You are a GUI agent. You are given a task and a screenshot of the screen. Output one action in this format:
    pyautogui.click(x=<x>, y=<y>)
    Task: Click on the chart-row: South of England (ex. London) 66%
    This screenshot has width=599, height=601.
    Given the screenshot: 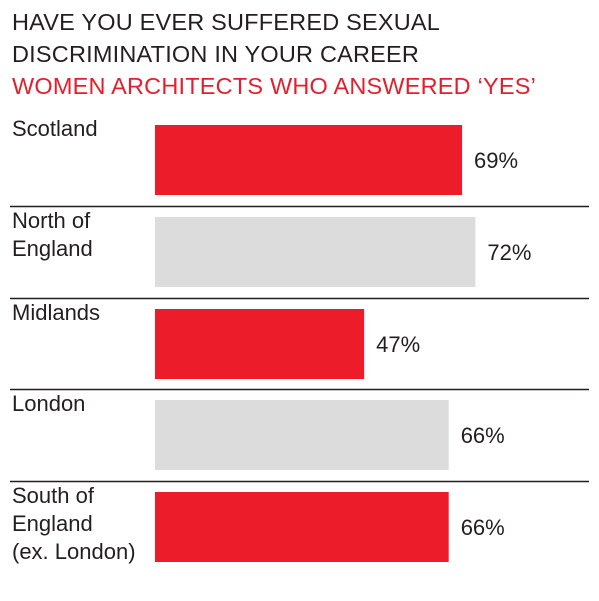 What is the action you would take?
    pyautogui.click(x=299, y=522)
    